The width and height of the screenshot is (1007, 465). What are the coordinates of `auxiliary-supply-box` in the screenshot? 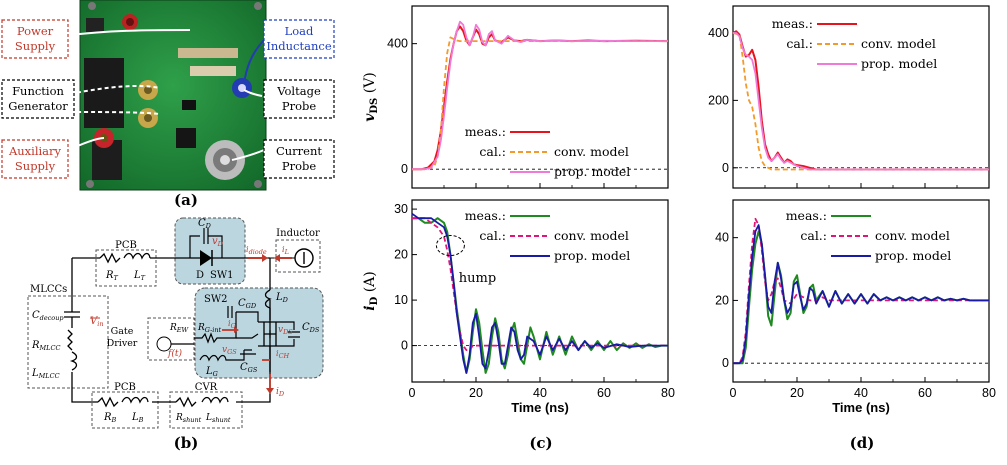 It's located at (35, 159).